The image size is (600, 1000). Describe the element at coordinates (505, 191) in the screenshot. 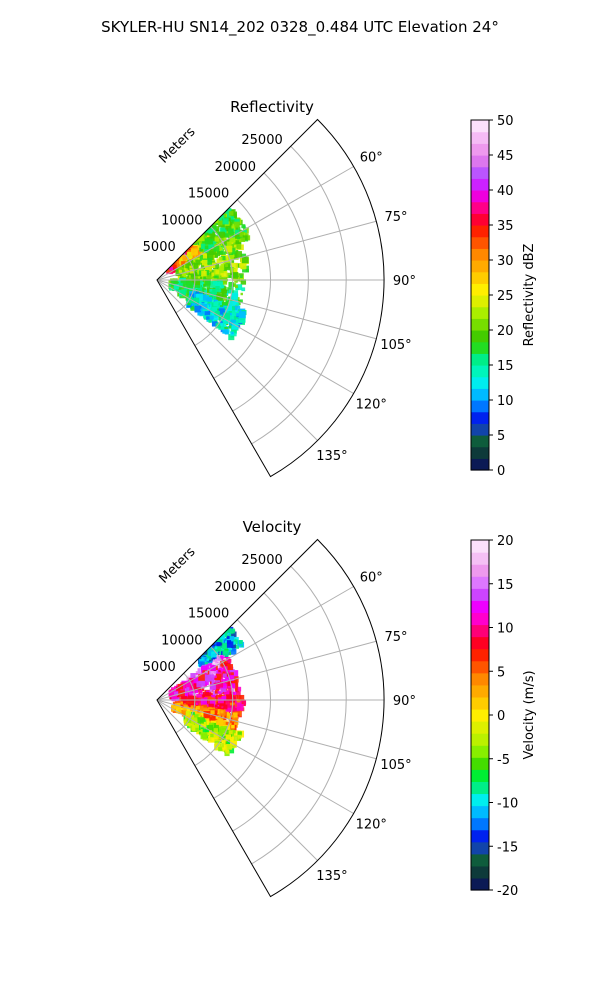

I see `colorbar-tick-label: 40` at that location.